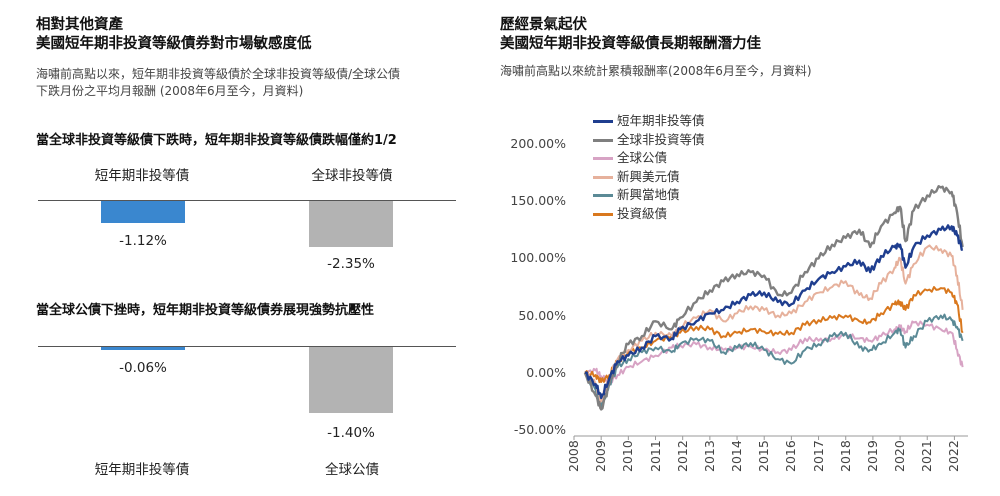  What do you see at coordinates (351, 433) in the screenshot?
I see `bar-chart-2-value-2: -1.40%` at bounding box center [351, 433].